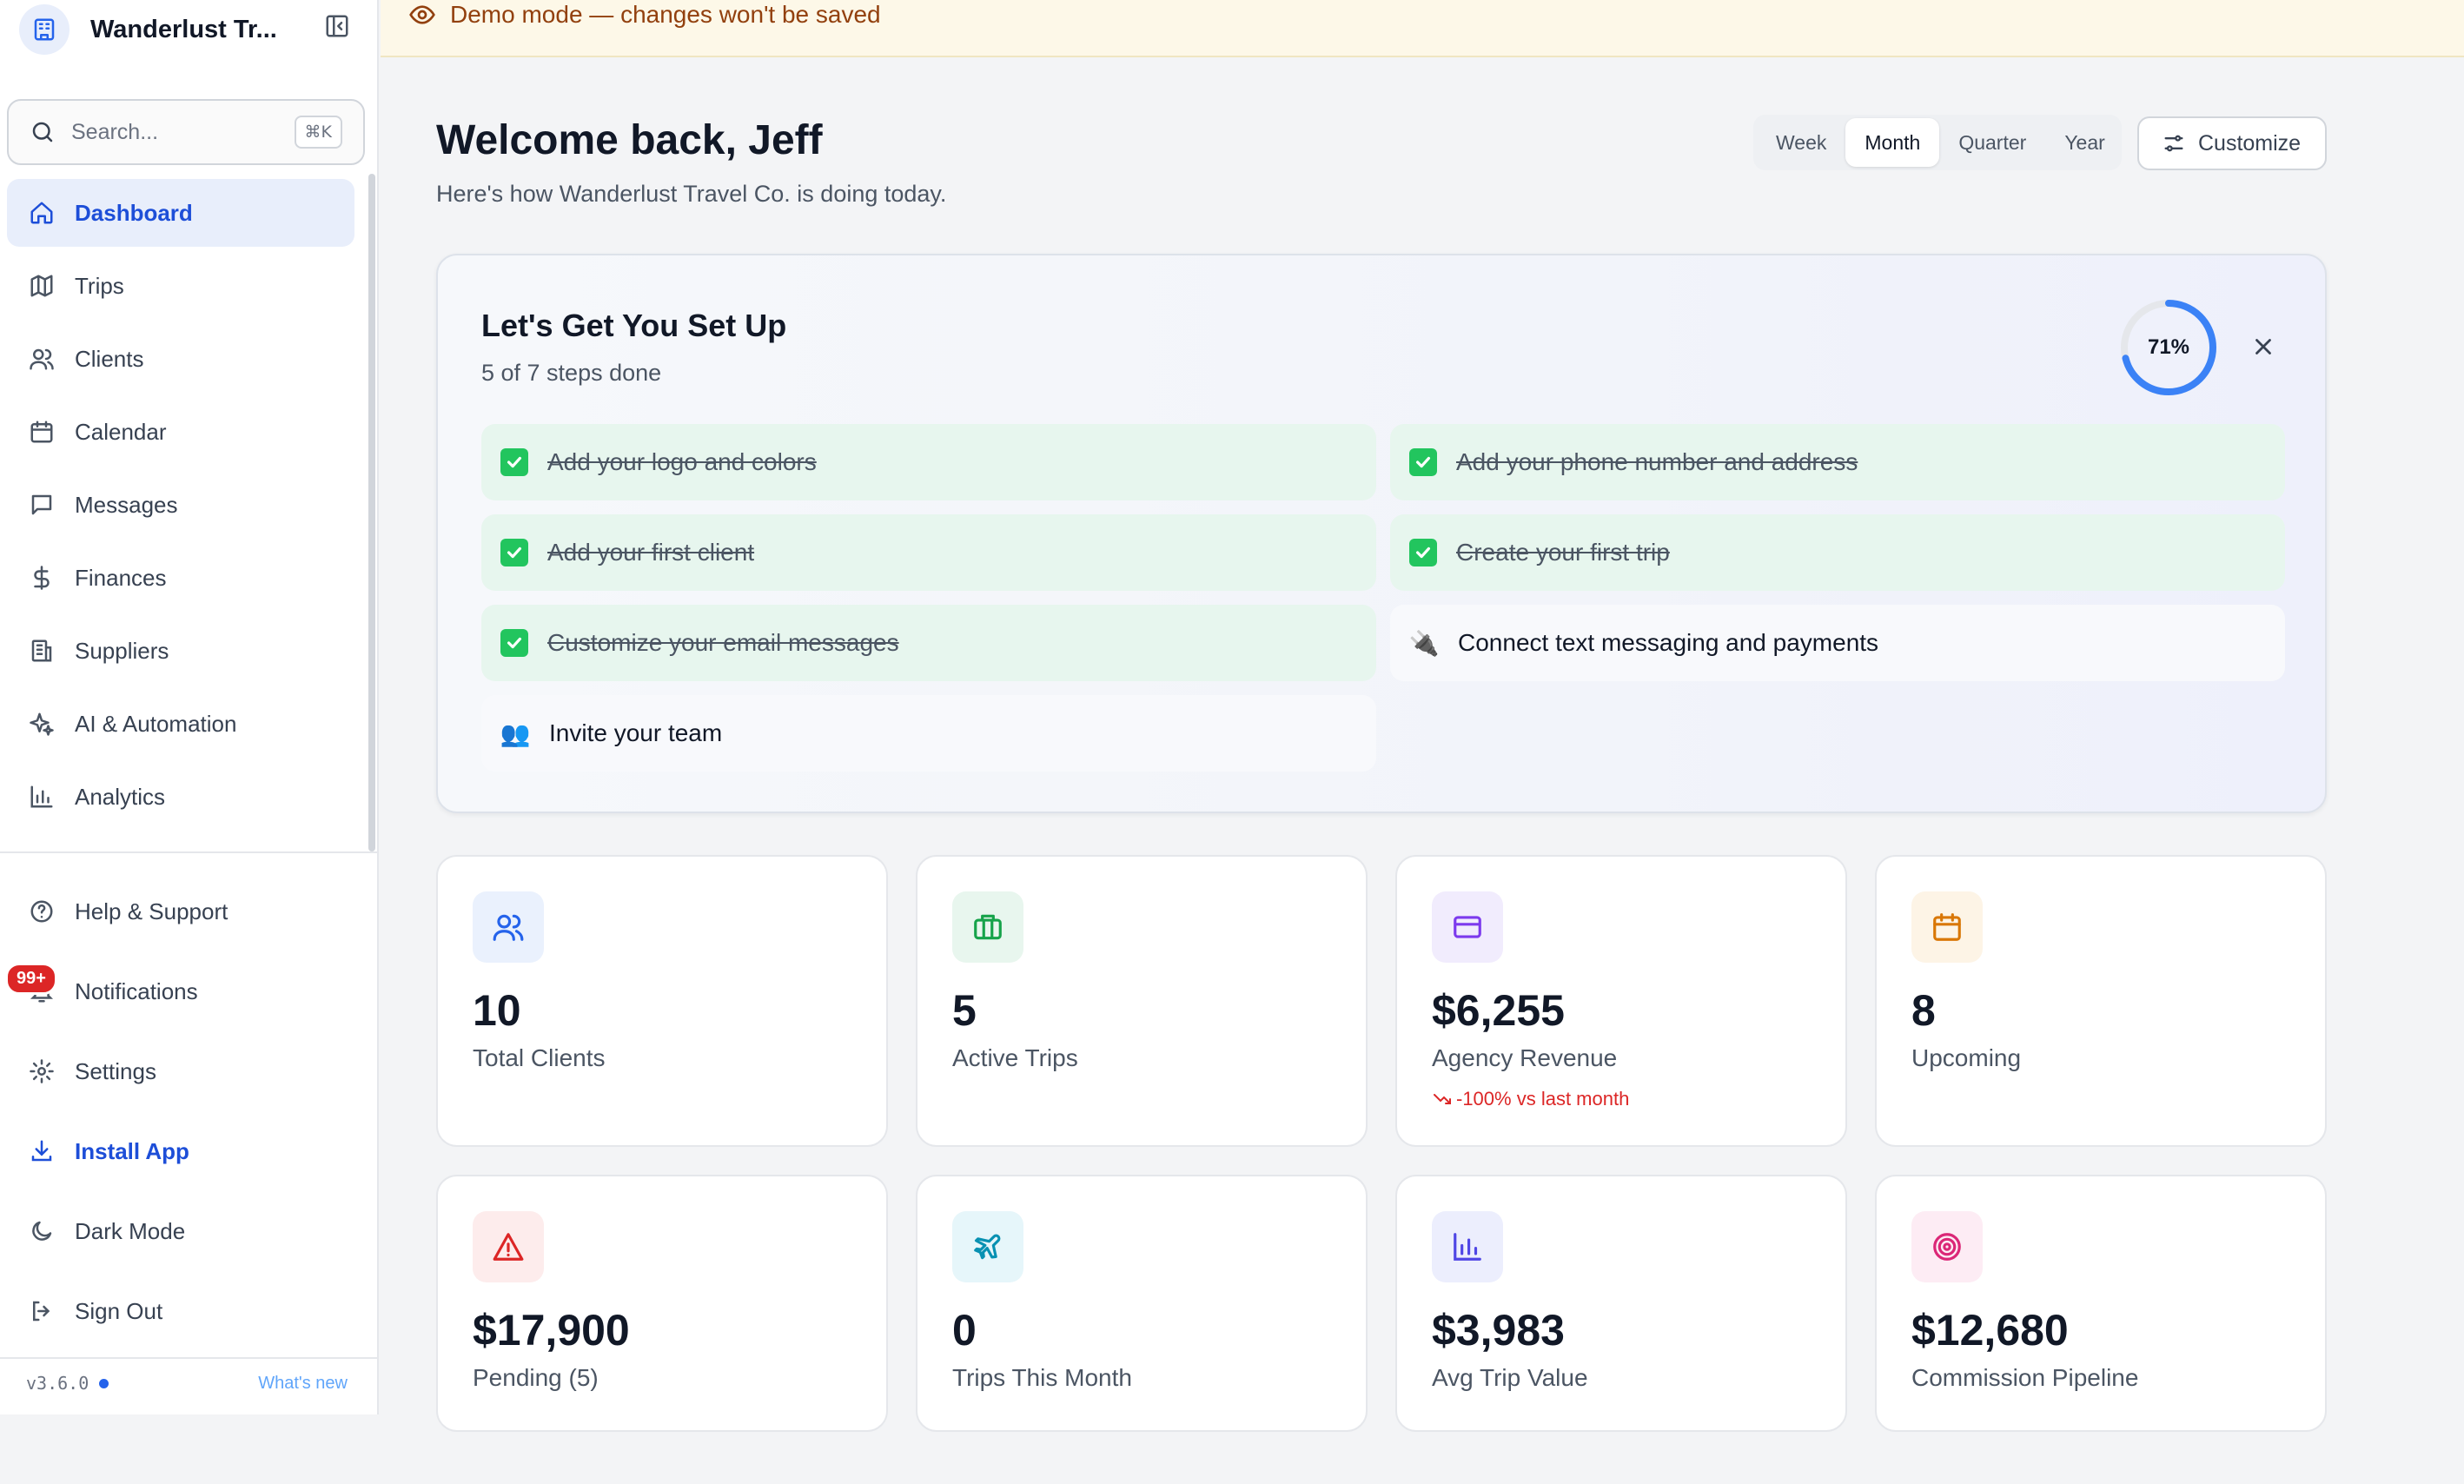  I want to click on page-title: Welcome back, Jeff, so click(629, 140).